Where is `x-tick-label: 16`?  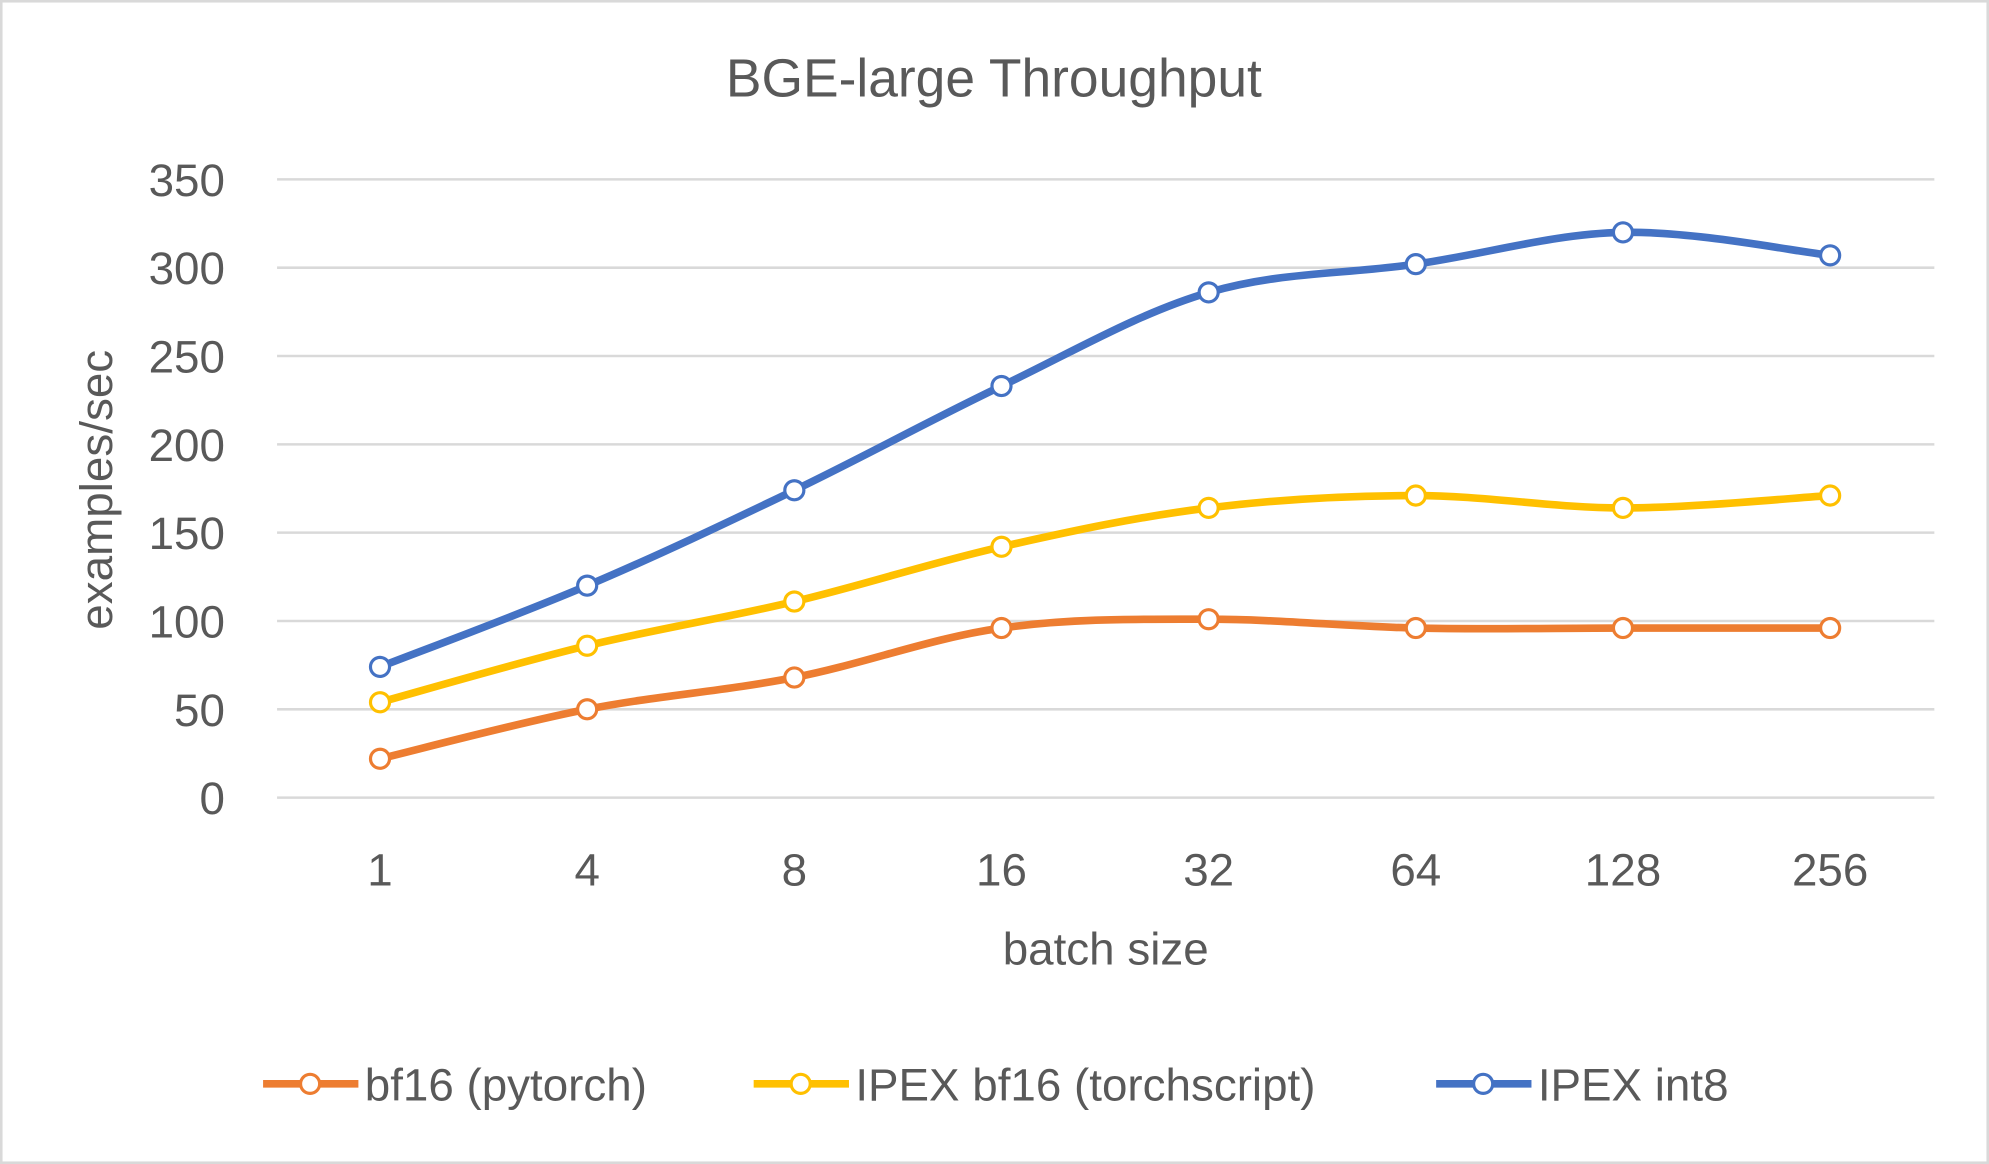
x-tick-label: 16 is located at coordinates (1001, 869).